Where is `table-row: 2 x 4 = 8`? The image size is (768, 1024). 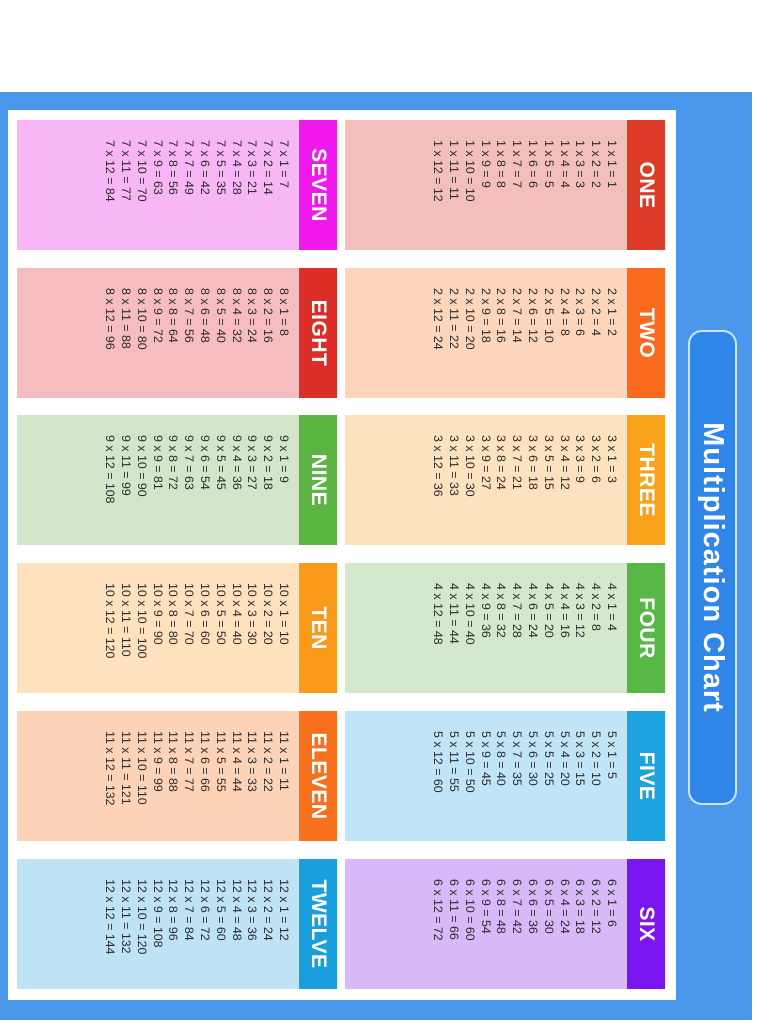
table-row: 2 x 4 = 8 is located at coordinates (564, 312).